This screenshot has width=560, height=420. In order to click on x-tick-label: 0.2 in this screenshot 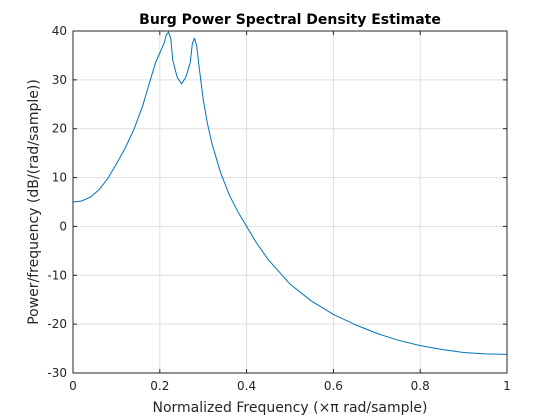, I will do `click(159, 386)`.